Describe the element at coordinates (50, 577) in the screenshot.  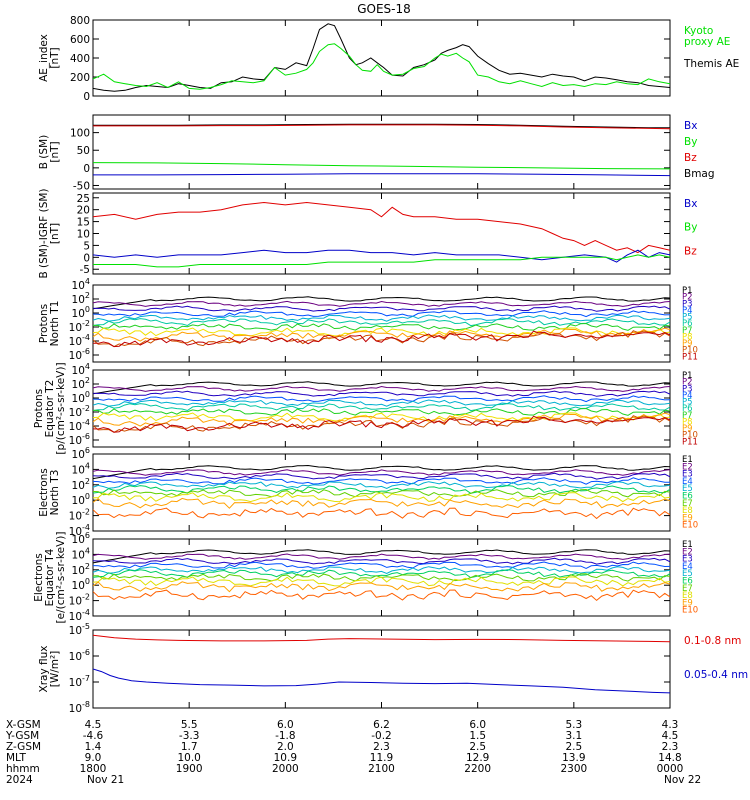
I see `y-axis-label: Equator T4` at that location.